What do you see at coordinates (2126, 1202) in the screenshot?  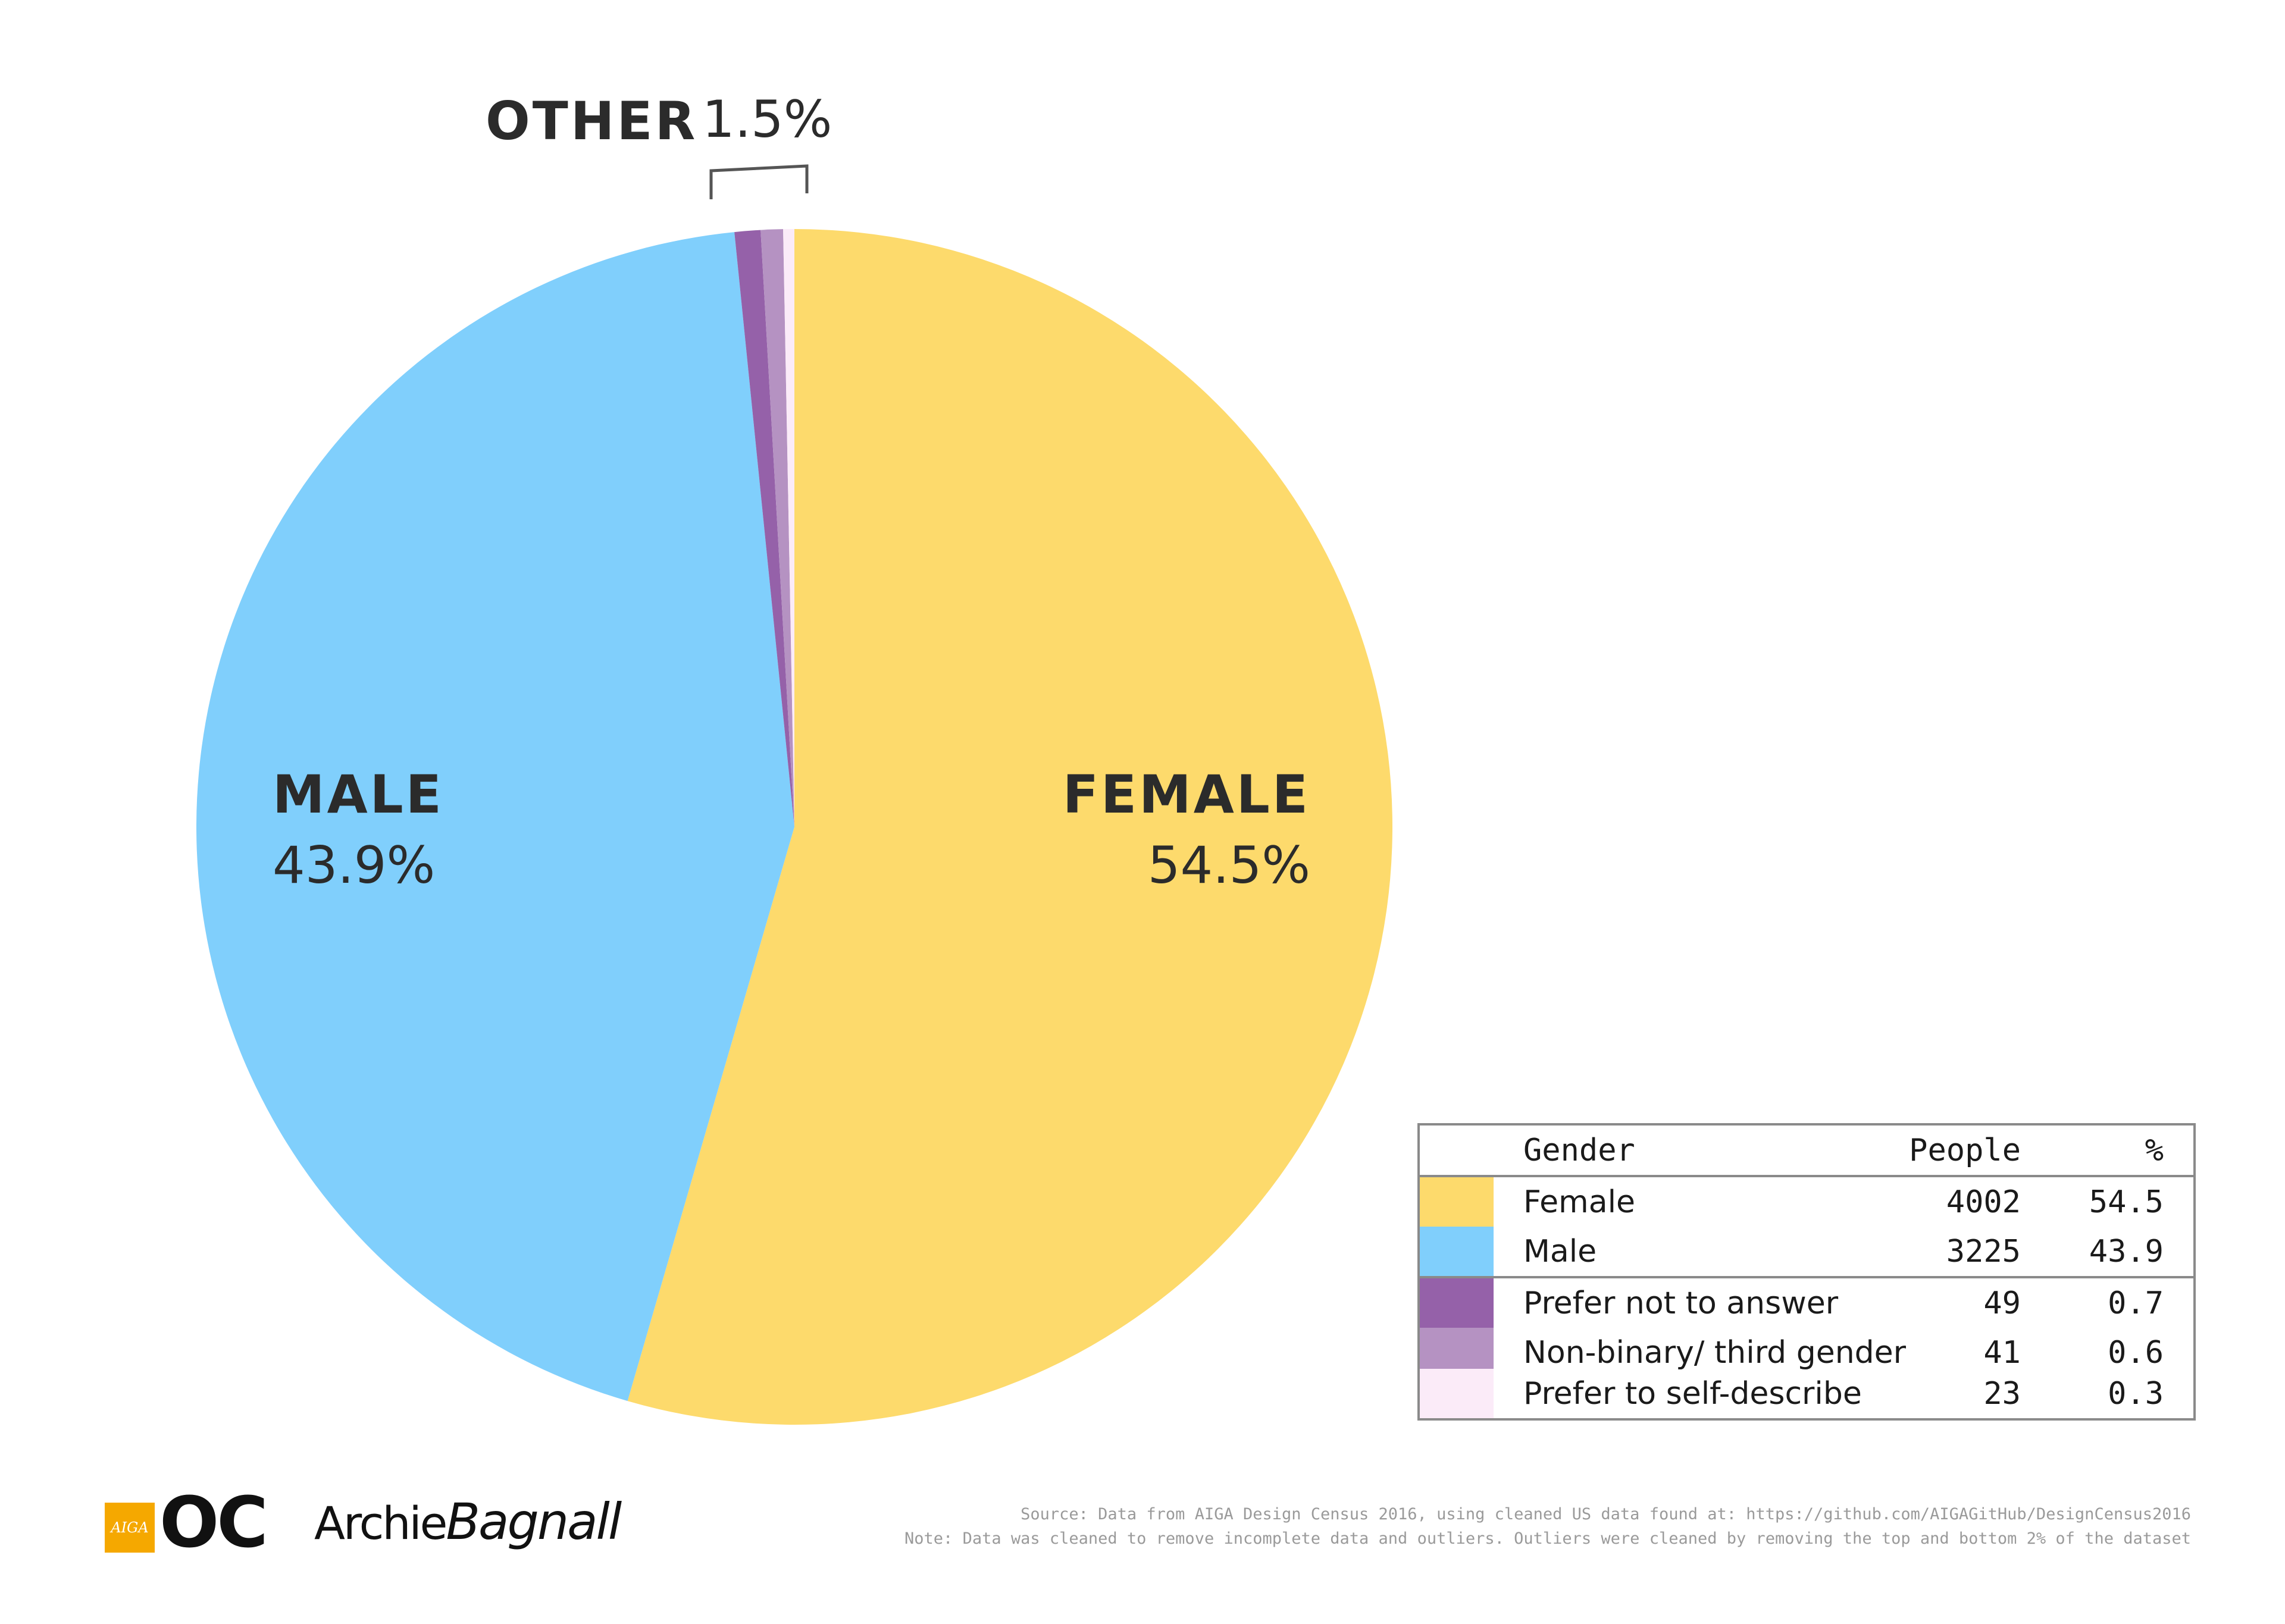 I see `legend-pct: 54.5` at bounding box center [2126, 1202].